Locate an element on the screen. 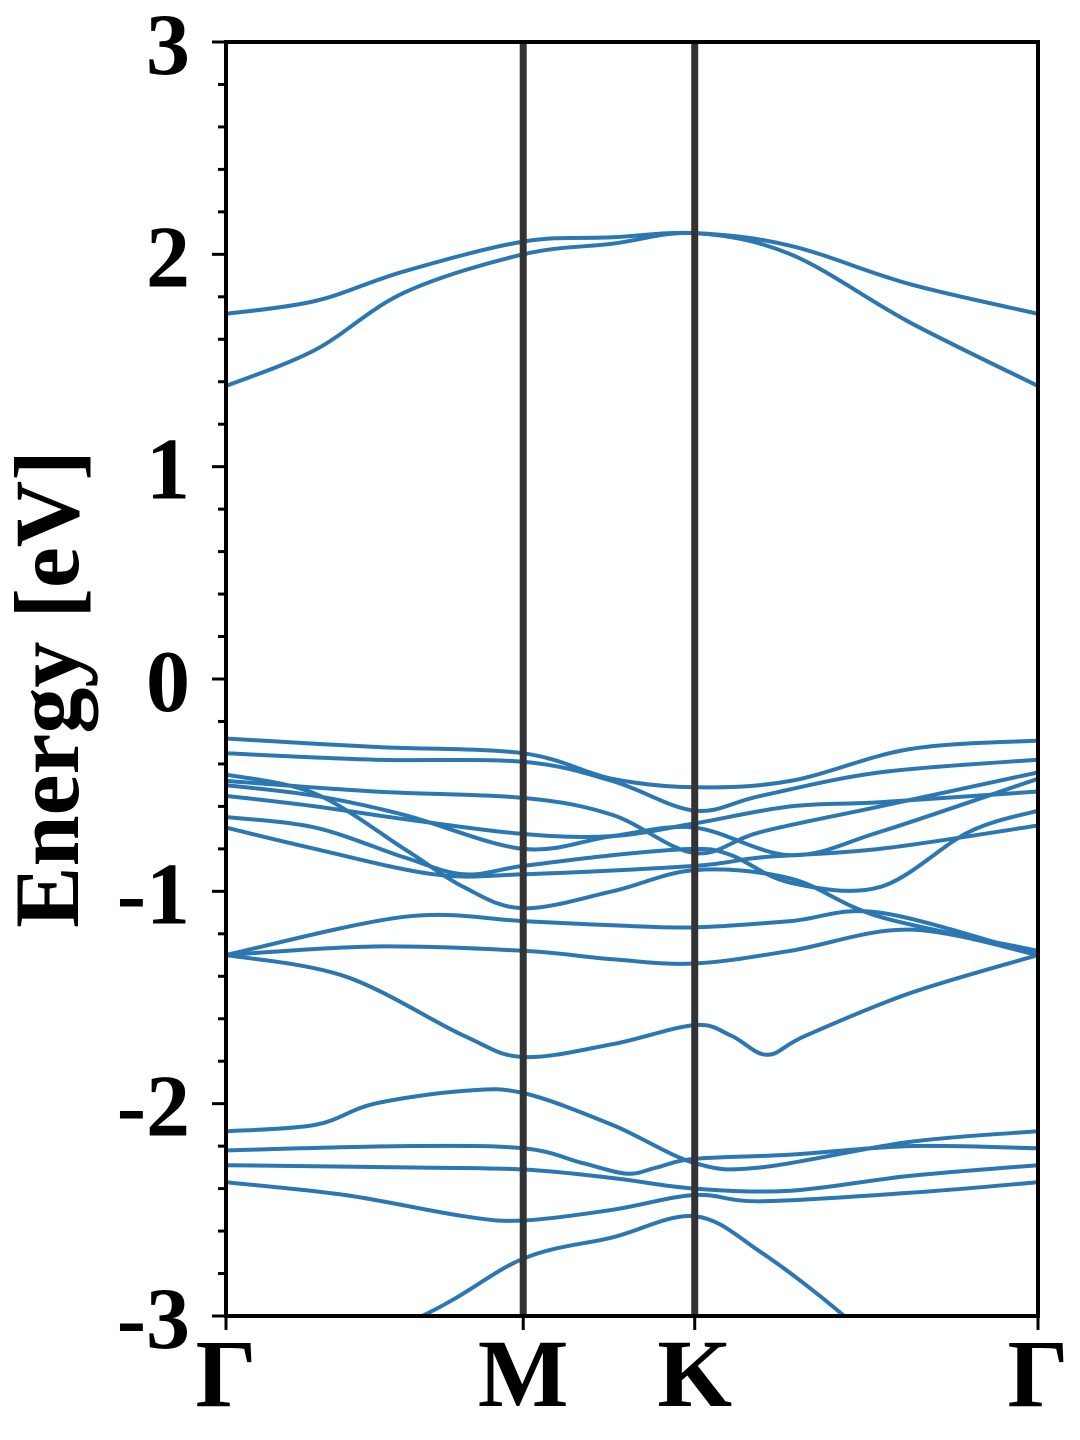 This screenshot has width=1080, height=1440. x-tick-label-3: K is located at coordinates (694, 1373).